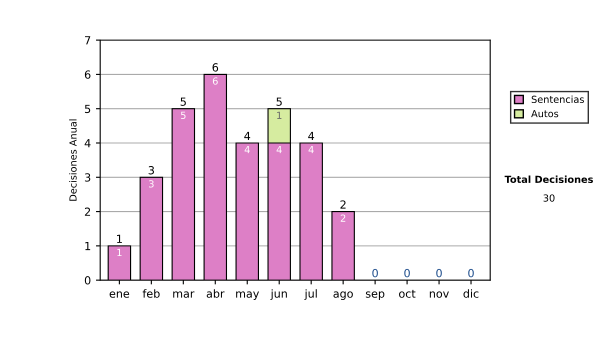 Image resolution: width=600 pixels, height=340 pixels. I want to click on x-tick-label: mar, so click(183, 294).